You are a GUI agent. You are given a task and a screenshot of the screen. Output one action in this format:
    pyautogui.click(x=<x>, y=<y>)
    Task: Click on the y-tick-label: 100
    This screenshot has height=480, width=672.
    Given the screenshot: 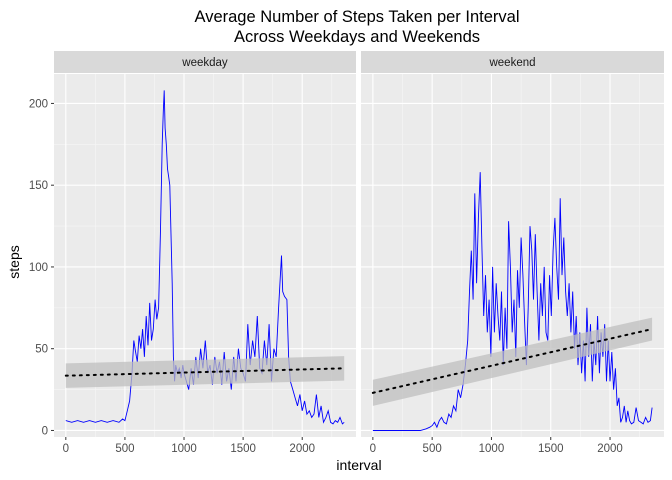 What is the action you would take?
    pyautogui.click(x=38, y=268)
    